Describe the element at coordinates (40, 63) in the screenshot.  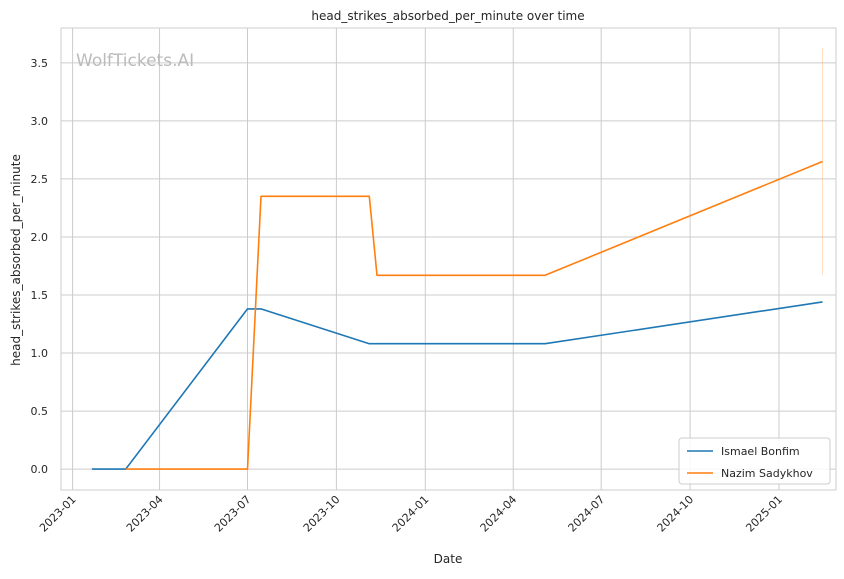
I see `y-tick-label: 3.5` at that location.